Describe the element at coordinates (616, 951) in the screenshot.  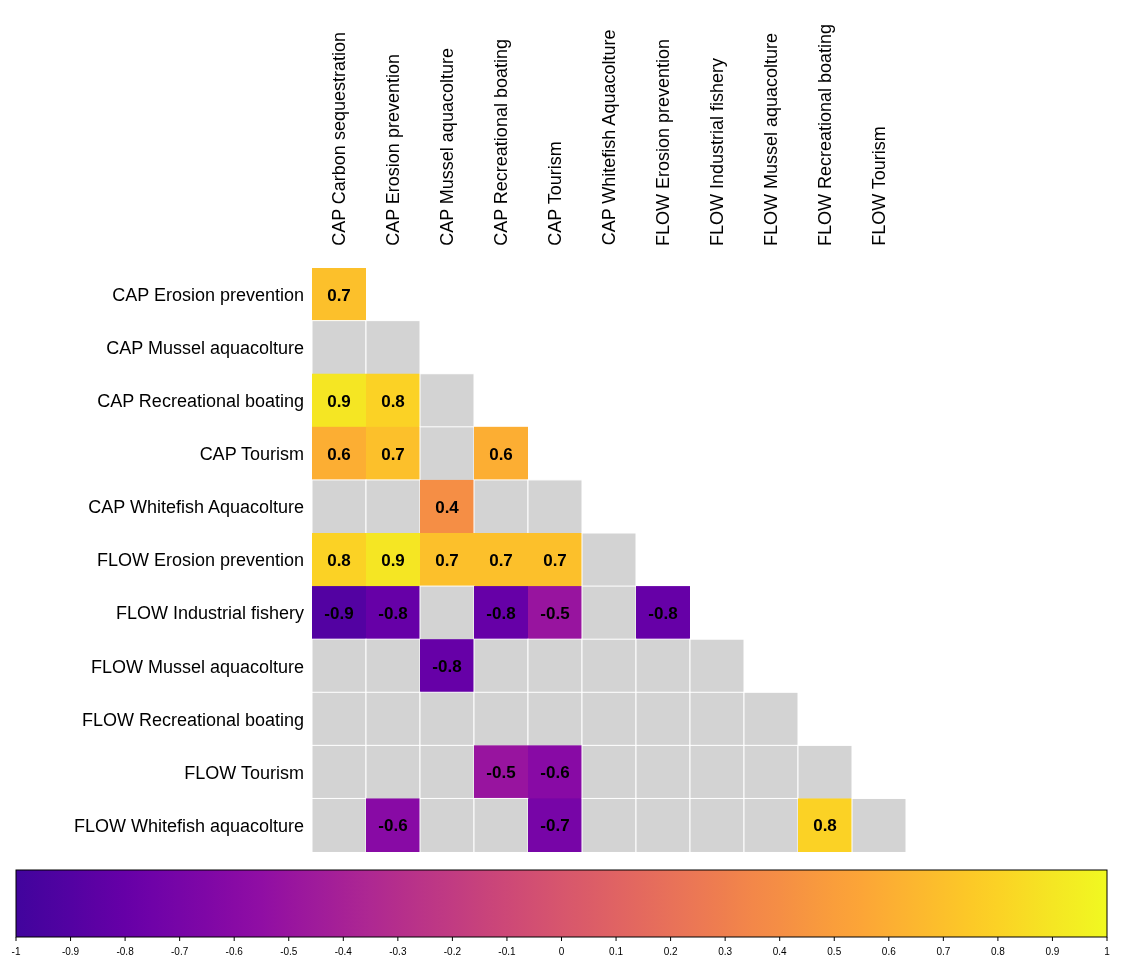
I see `color-bar-label: 0.1` at that location.